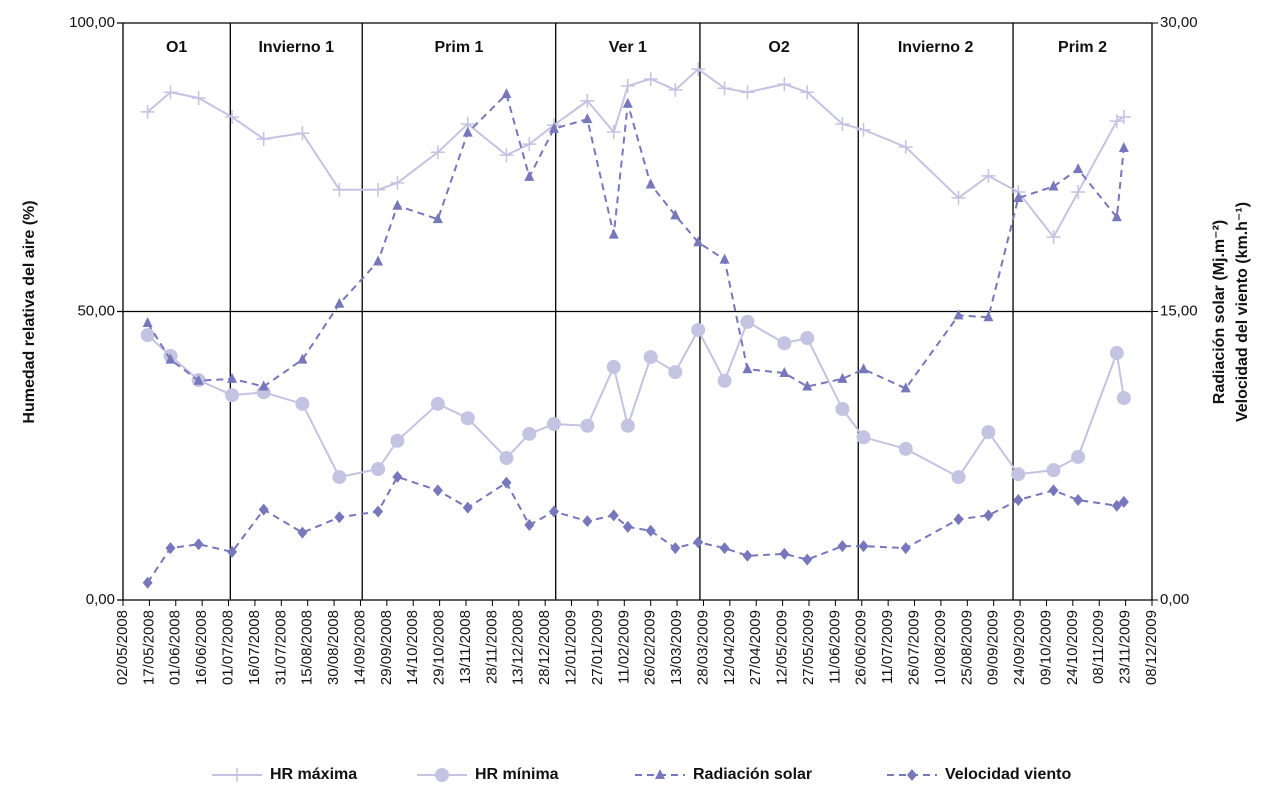 The width and height of the screenshot is (1278, 797). Describe the element at coordinates (228, 647) in the screenshot. I see `x-tick-label: 01/07/2008` at that location.